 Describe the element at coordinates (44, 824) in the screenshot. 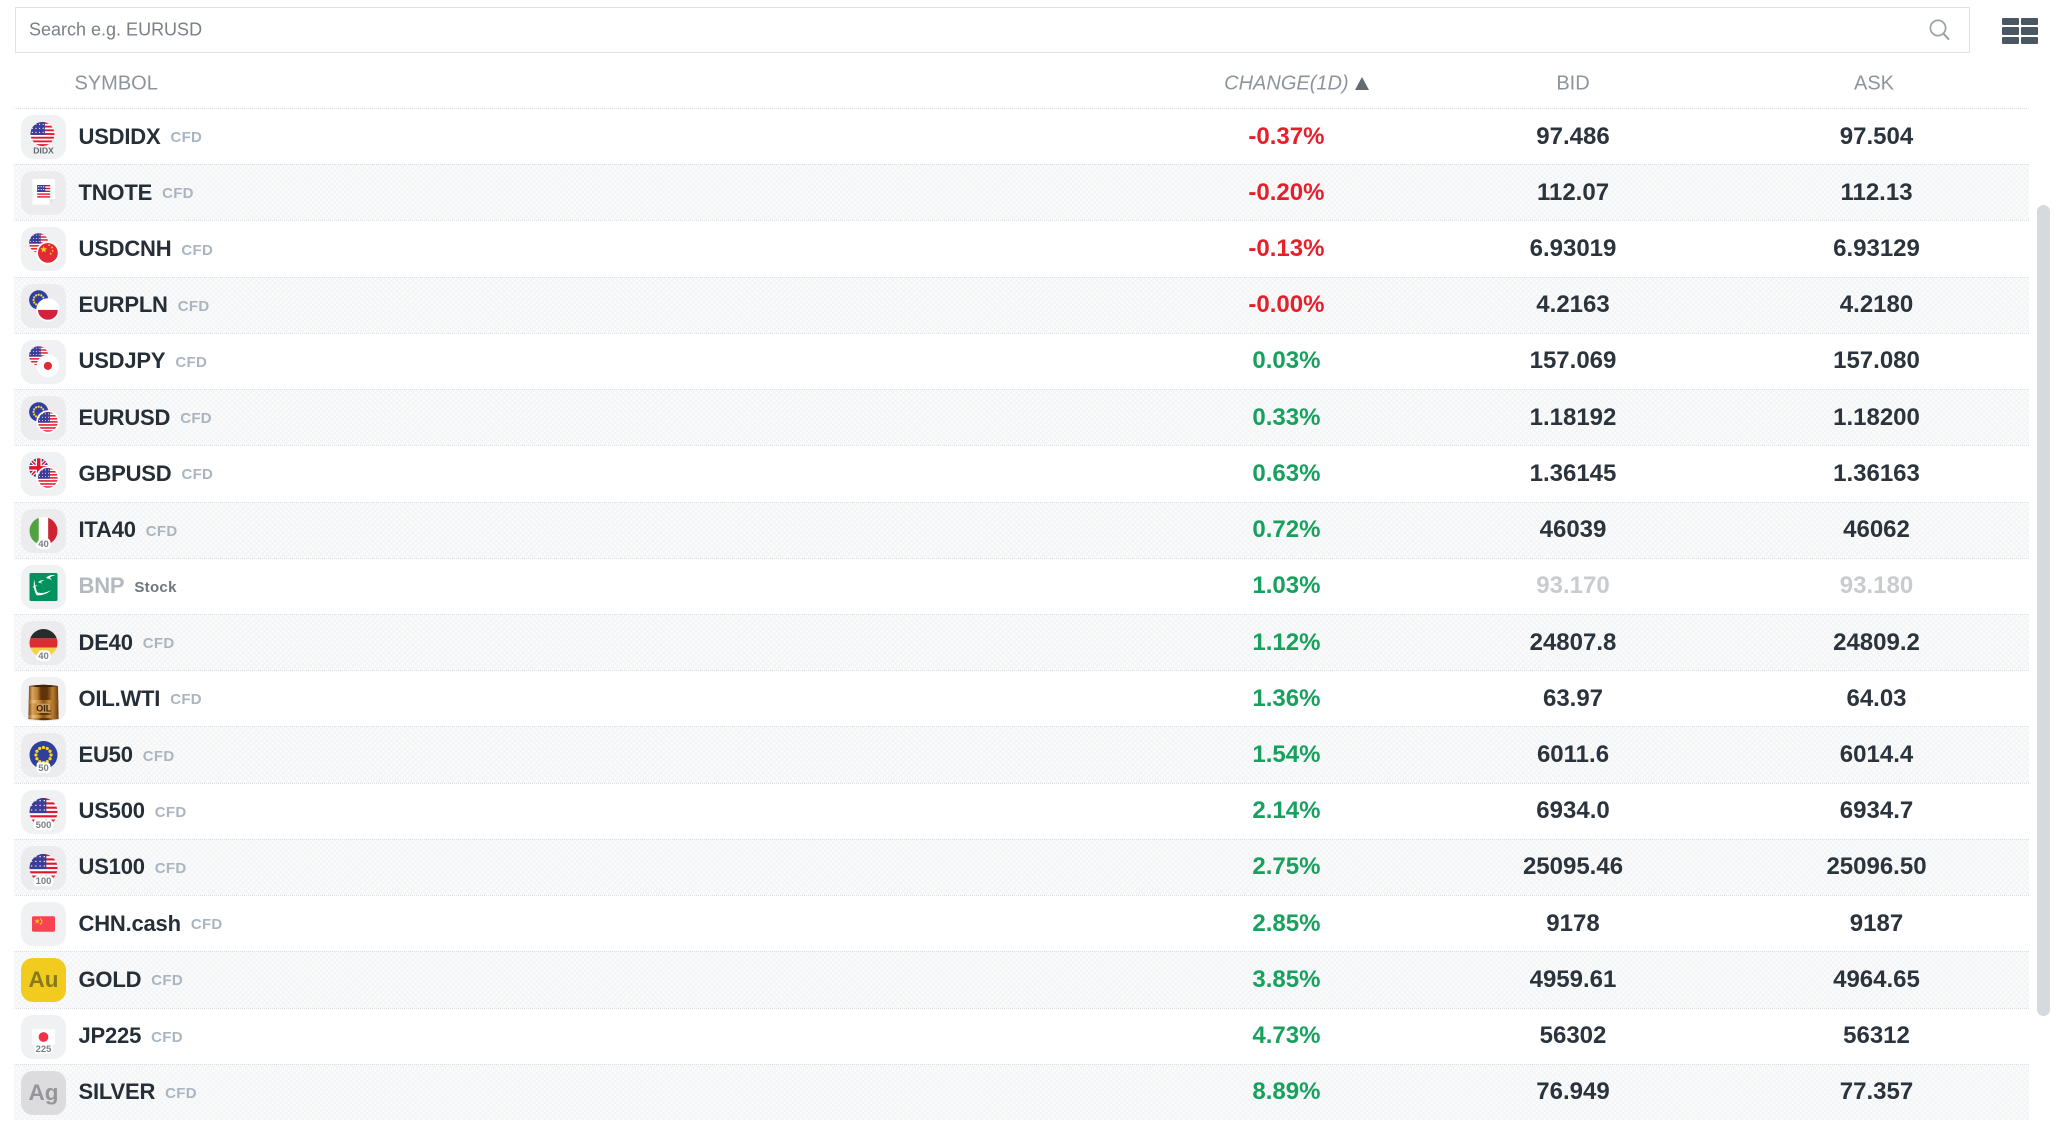

I see `svg-text: 500` at that location.